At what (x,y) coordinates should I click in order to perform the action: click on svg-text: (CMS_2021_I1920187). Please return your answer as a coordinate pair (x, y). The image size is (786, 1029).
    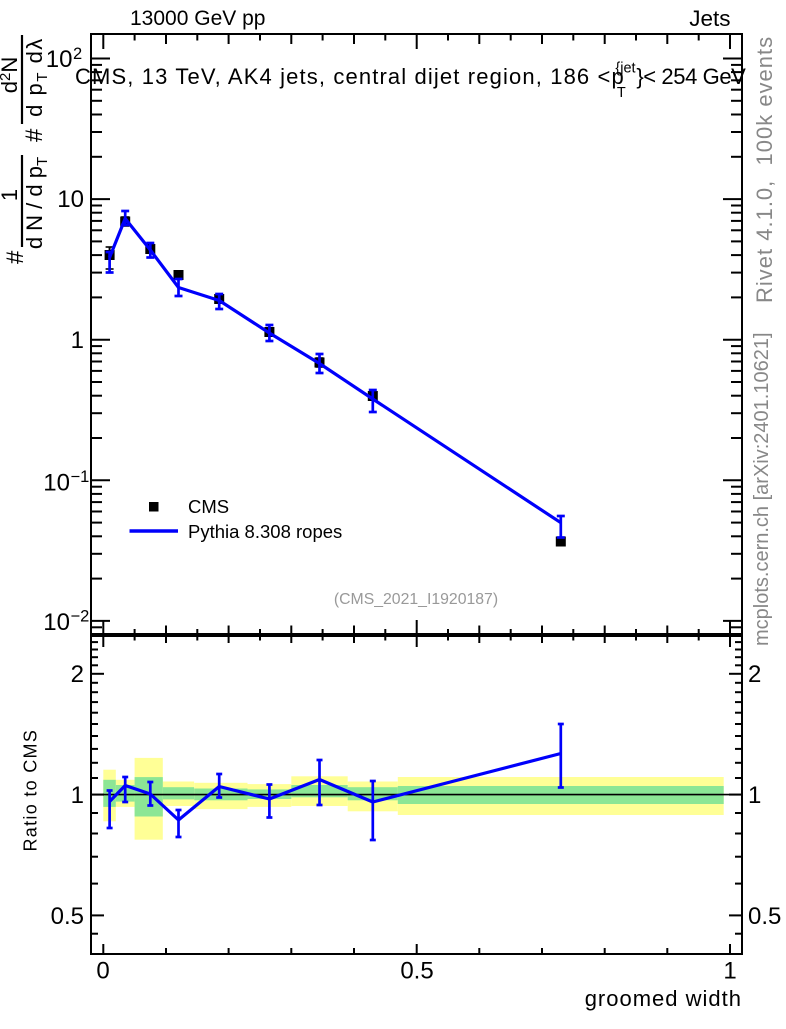
    Looking at the image, I should click on (416, 599).